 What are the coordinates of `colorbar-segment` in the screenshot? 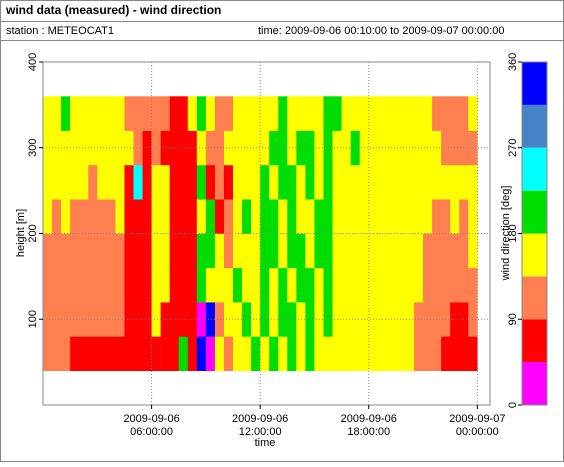 It's located at (534, 83).